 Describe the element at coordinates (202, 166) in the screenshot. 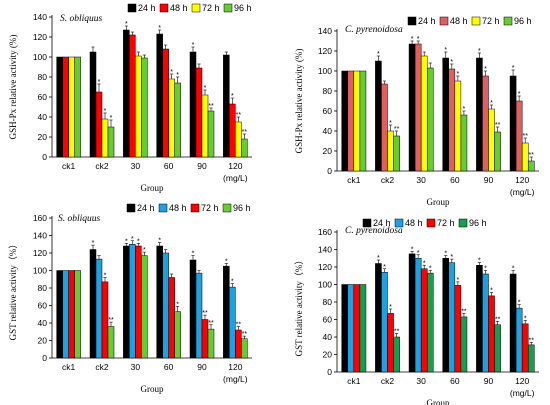

I see `x-tick-label: 90` at that location.